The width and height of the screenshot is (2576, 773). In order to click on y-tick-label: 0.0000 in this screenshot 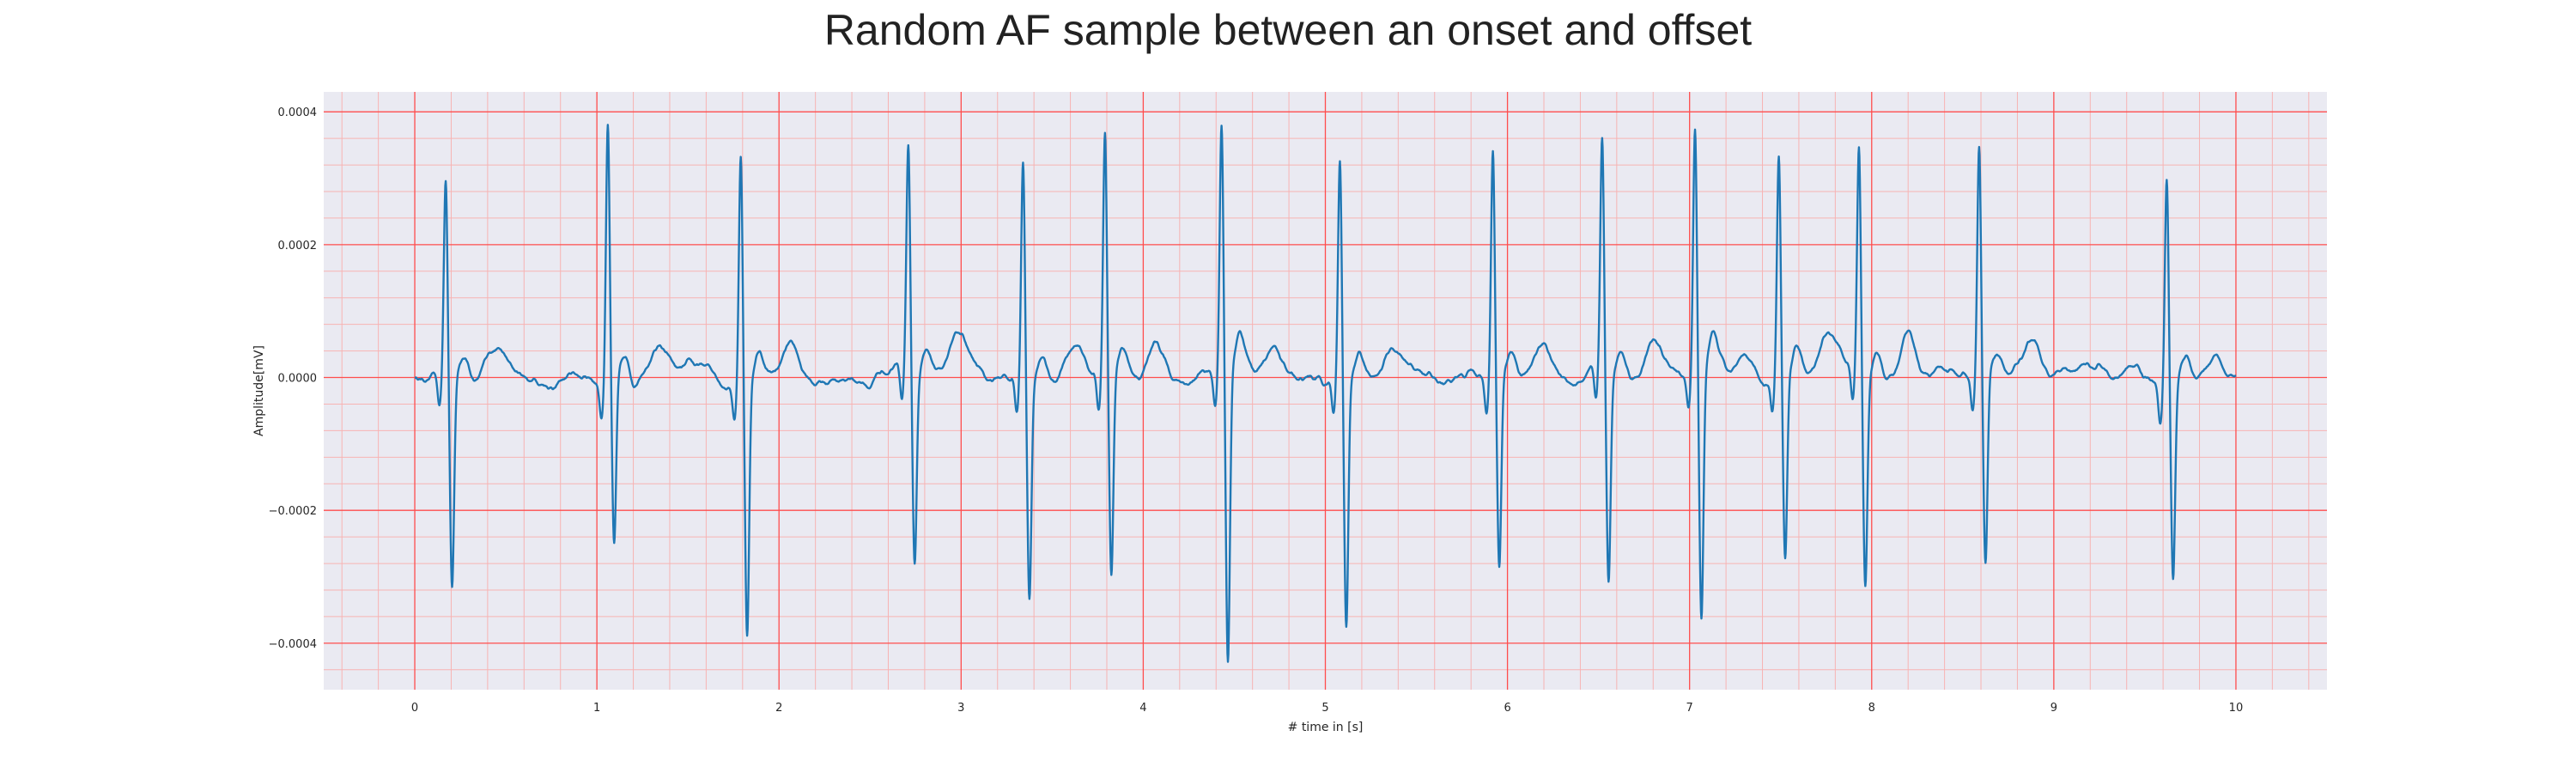, I will do `click(298, 379)`.